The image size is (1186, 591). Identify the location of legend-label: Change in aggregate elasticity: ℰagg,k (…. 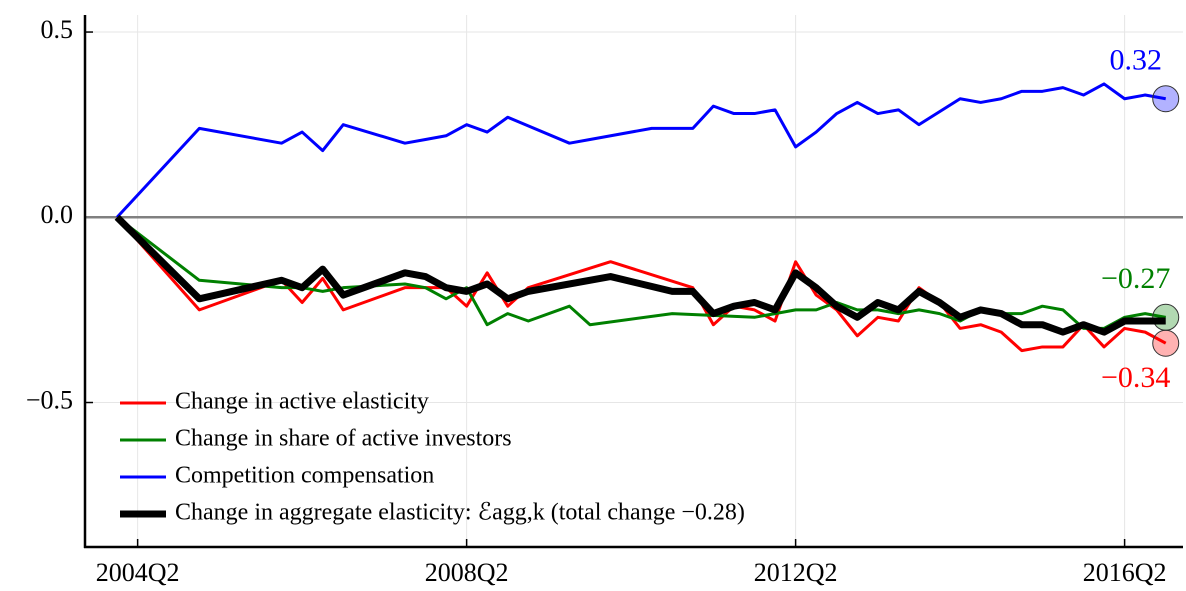
(460, 513).